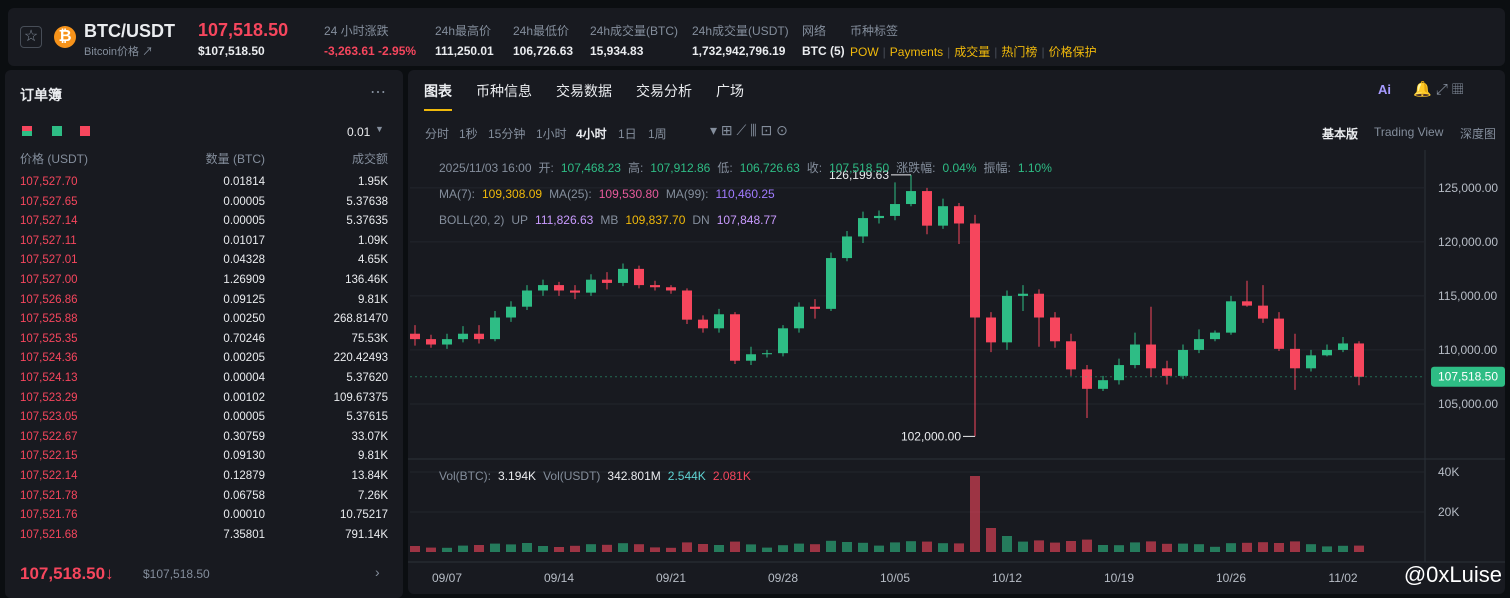 This screenshot has height=598, width=1510. I want to click on tag: 成交量, so click(972, 52).